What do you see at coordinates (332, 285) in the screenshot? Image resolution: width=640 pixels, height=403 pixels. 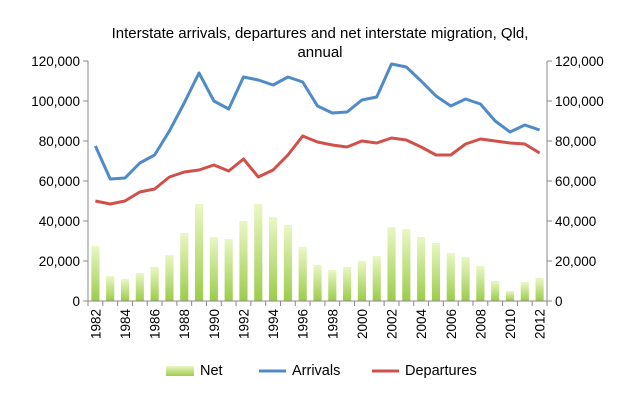 I see `bar-net-1998` at bounding box center [332, 285].